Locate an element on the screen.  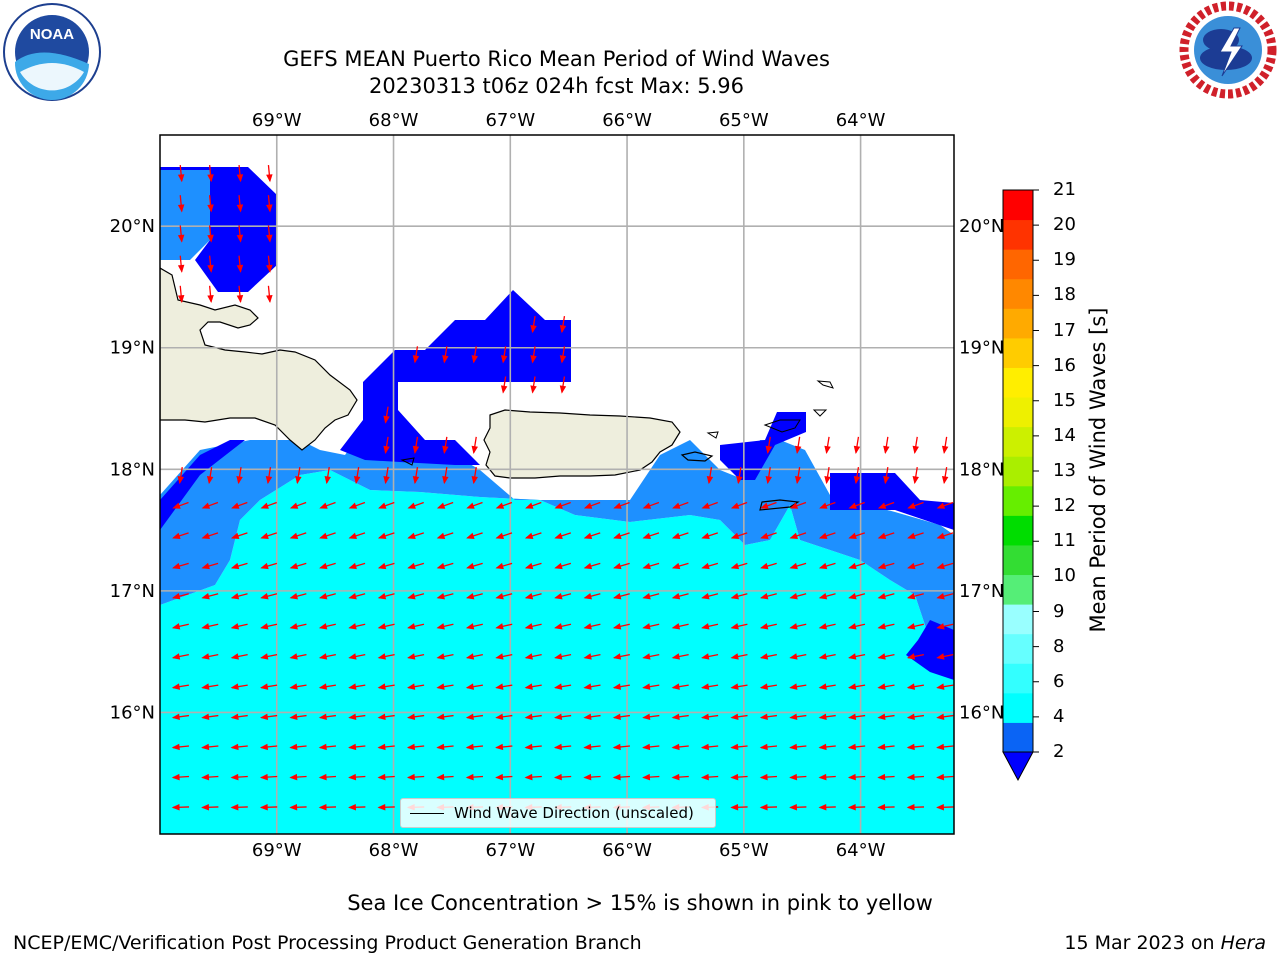
colorbar-tick-label: 16 is located at coordinates (1064, 365).